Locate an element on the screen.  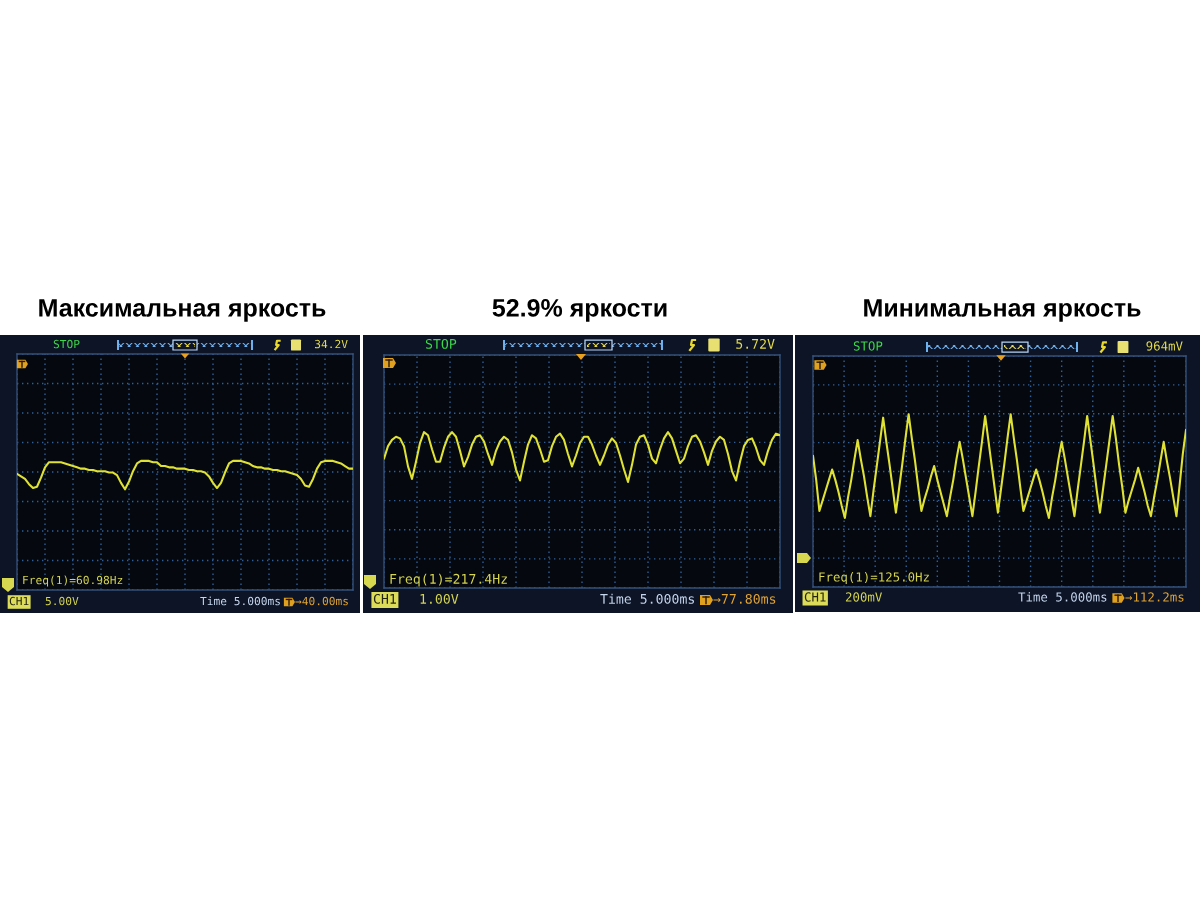
annotation: Freq(1)=60.98Hz is located at coordinates (73, 581).